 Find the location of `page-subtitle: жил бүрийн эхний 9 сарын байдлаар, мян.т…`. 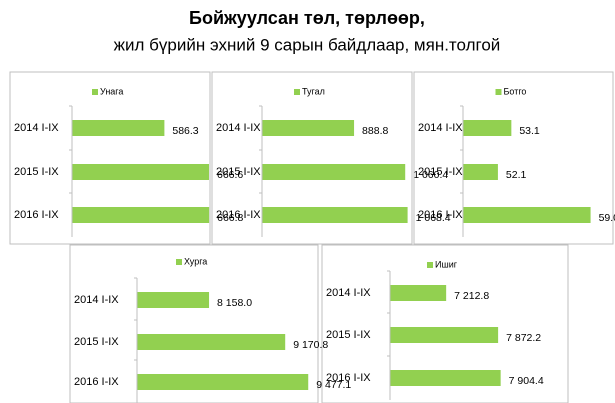

page-subtitle: жил бүрийн эхний 9 сарын байдлаар, мян.т… is located at coordinates (307, 44).